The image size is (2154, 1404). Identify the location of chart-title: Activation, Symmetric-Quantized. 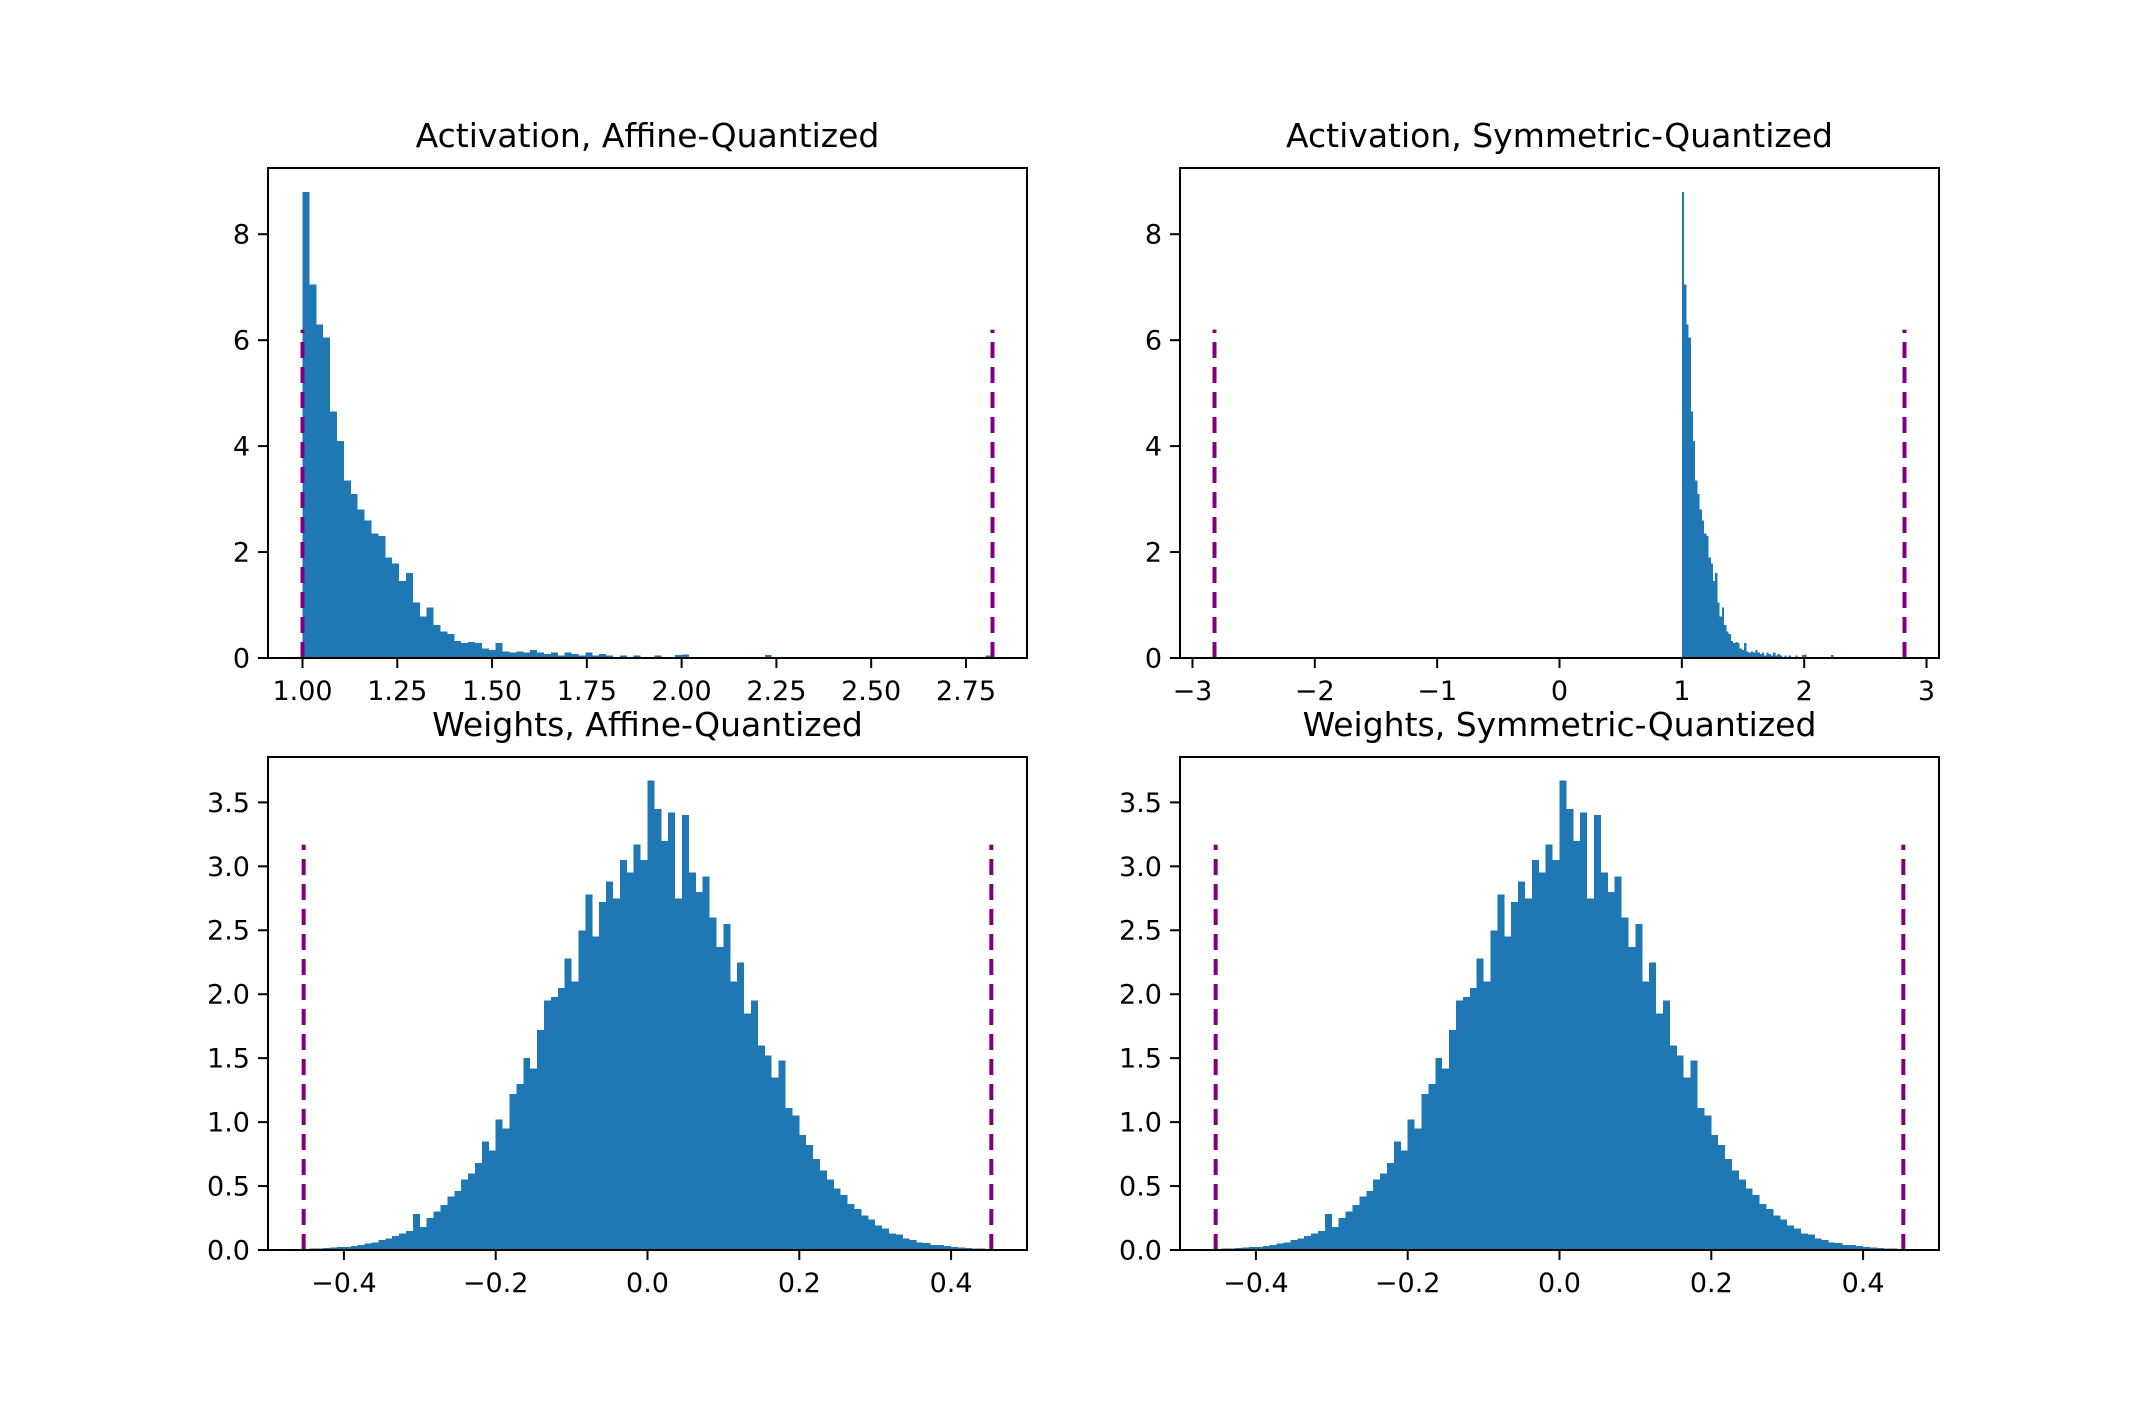
(1559, 135).